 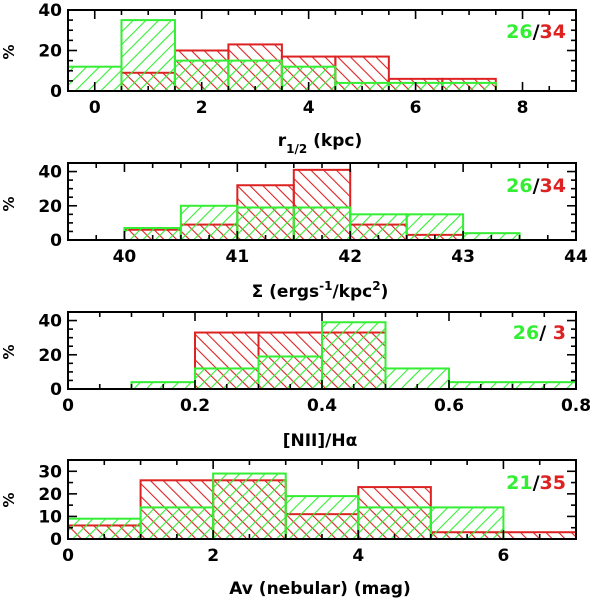 I want to click on panel-1-xtick-label: 6, so click(x=416, y=108).